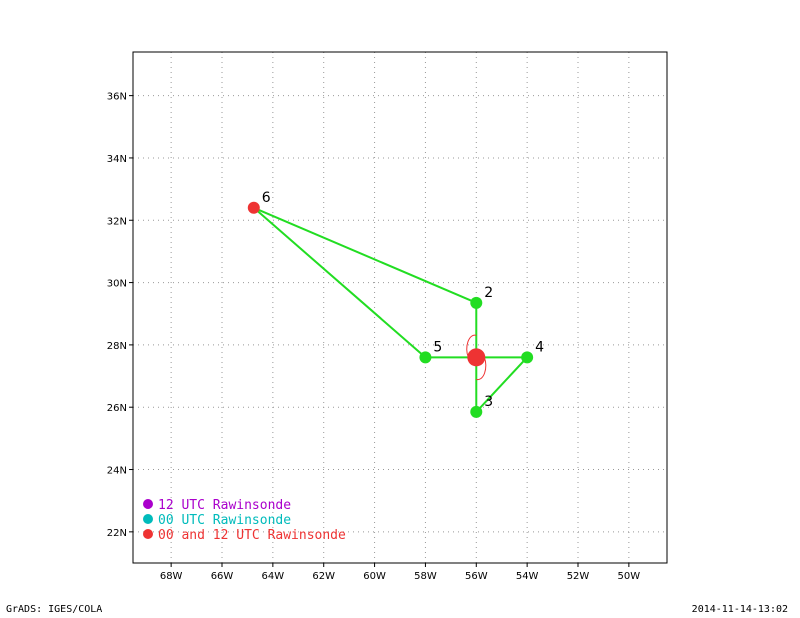  Describe the element at coordinates (117, 221) in the screenshot. I see `y-tick-label: 32N` at that location.